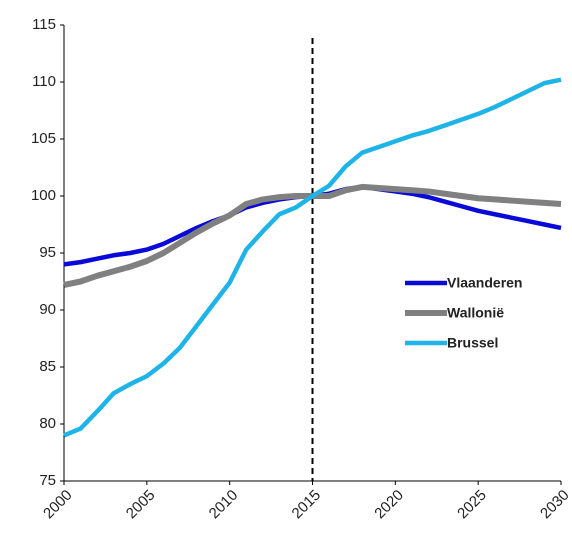  I want to click on legend-label: Brussel, so click(472, 343).